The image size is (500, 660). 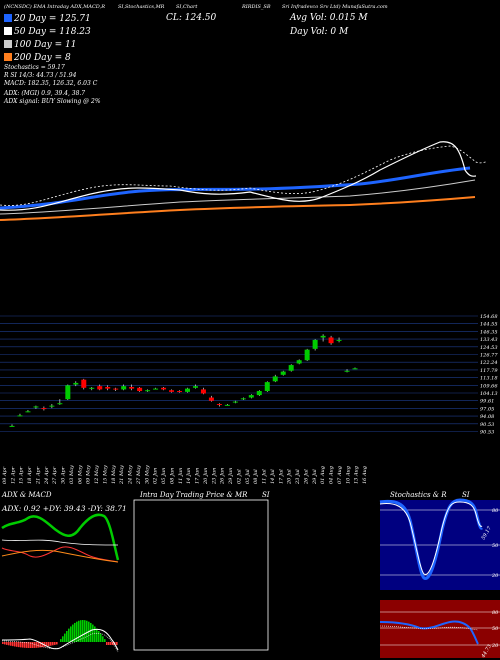 I want to click on date-axis-label: 03 May, so click(x=72, y=474).